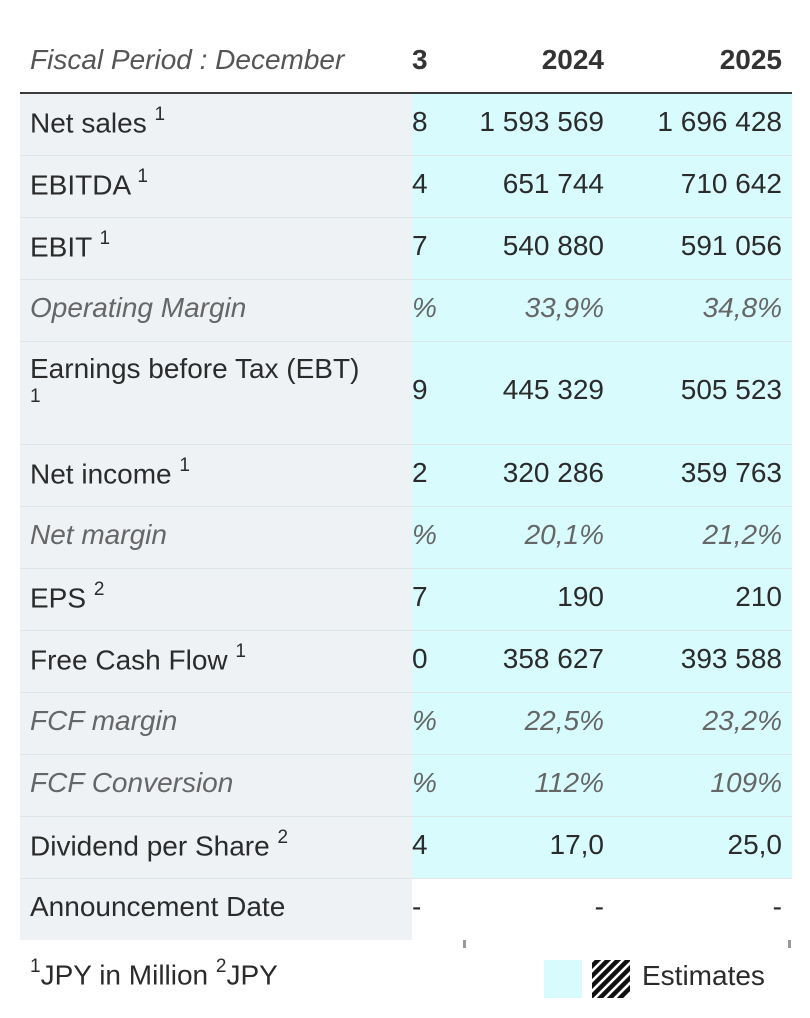 The image size is (810, 1018). What do you see at coordinates (564, 534) in the screenshot?
I see `value-2024: 20,1%` at bounding box center [564, 534].